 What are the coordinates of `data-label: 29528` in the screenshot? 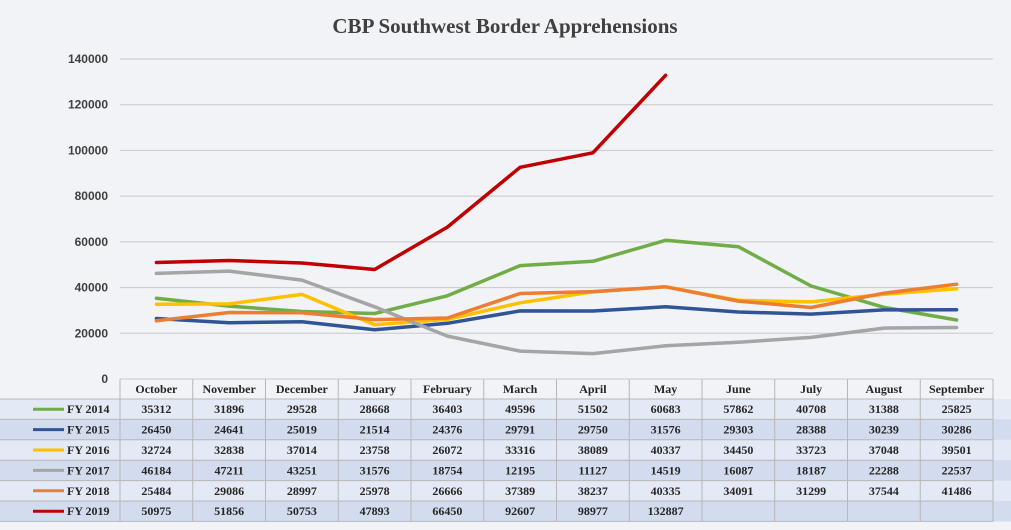 It's located at (302, 409).